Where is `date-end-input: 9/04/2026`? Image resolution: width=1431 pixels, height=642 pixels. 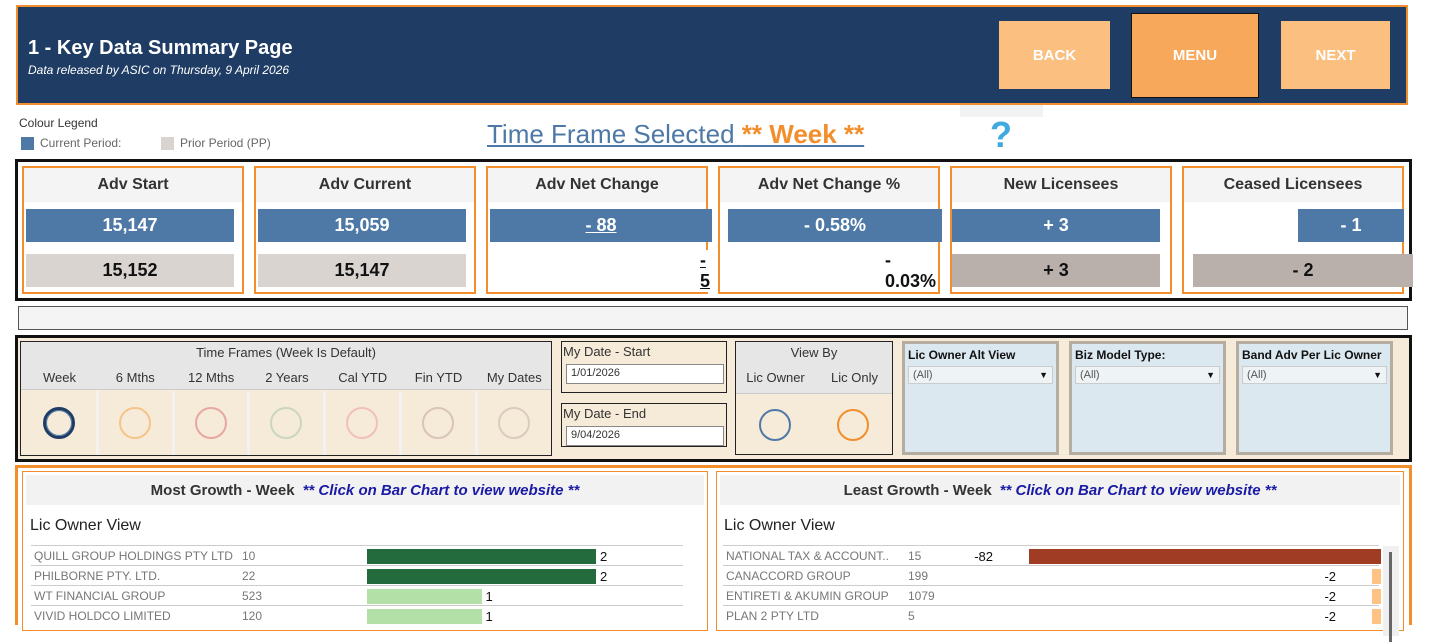
date-end-input: 9/04/2026 is located at coordinates (645, 436).